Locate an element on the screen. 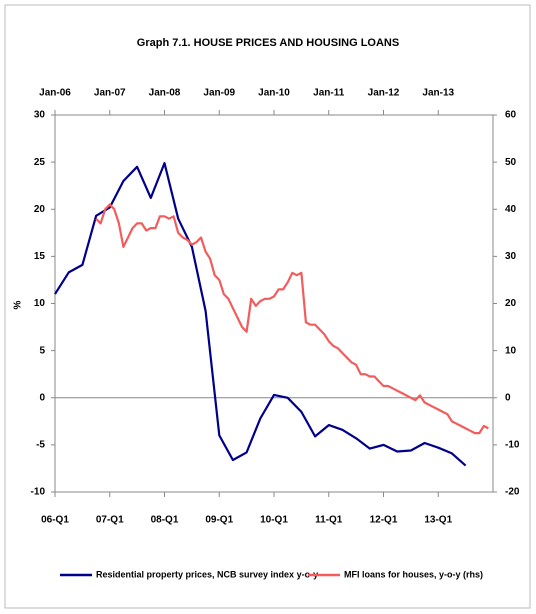 This screenshot has height=614, width=536. x2-tick-label: Jan-10 is located at coordinates (274, 93).